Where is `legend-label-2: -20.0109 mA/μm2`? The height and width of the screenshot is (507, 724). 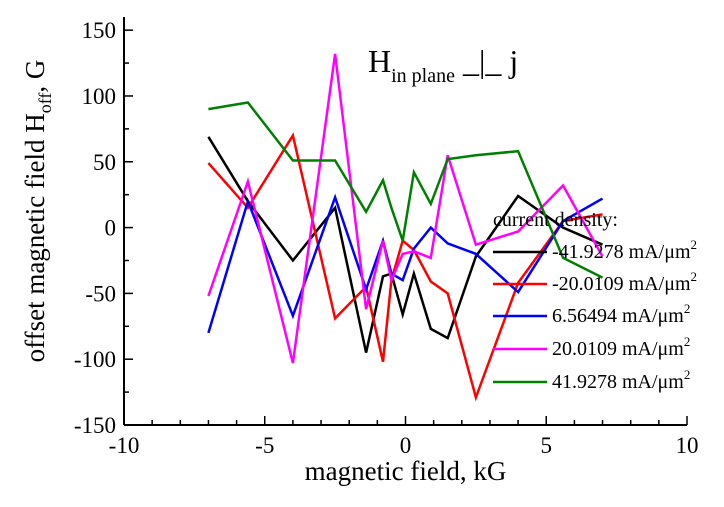
legend-label-2: -20.0109 mA/μm2 is located at coordinates (624, 282).